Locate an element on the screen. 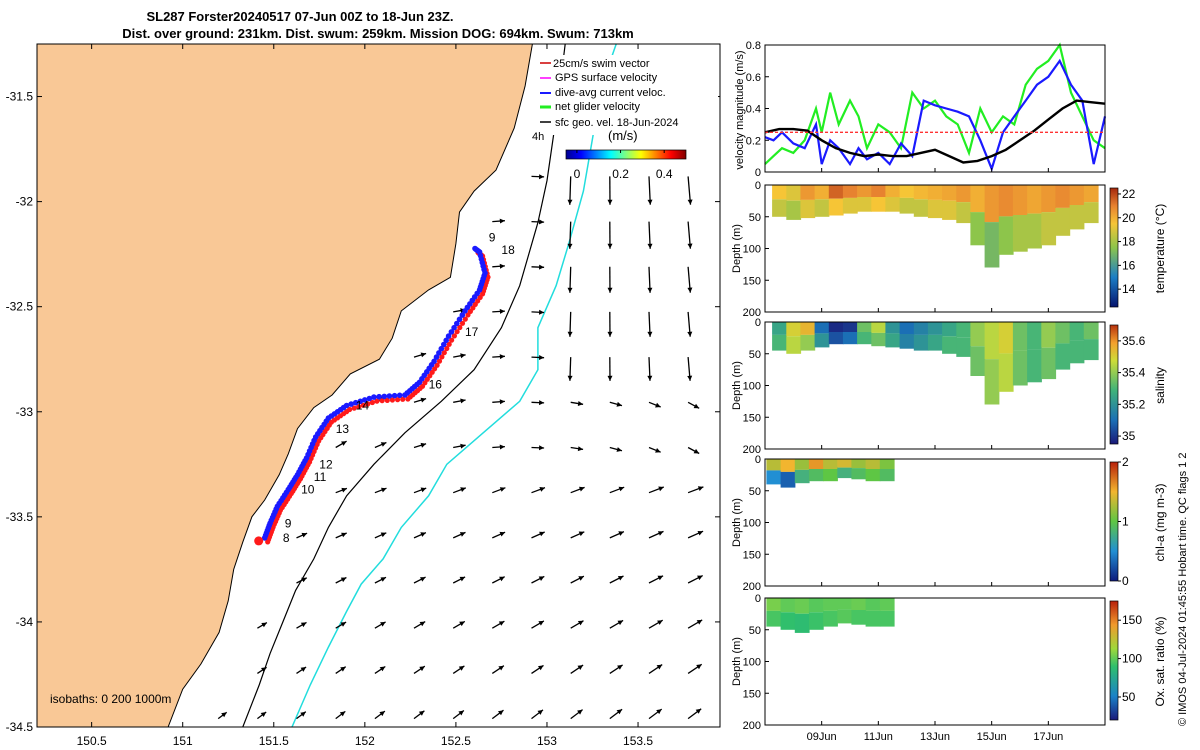 The image size is (1200, 750). section-colorbar-title: Ox. sat. ratio (%) is located at coordinates (1160, 661).